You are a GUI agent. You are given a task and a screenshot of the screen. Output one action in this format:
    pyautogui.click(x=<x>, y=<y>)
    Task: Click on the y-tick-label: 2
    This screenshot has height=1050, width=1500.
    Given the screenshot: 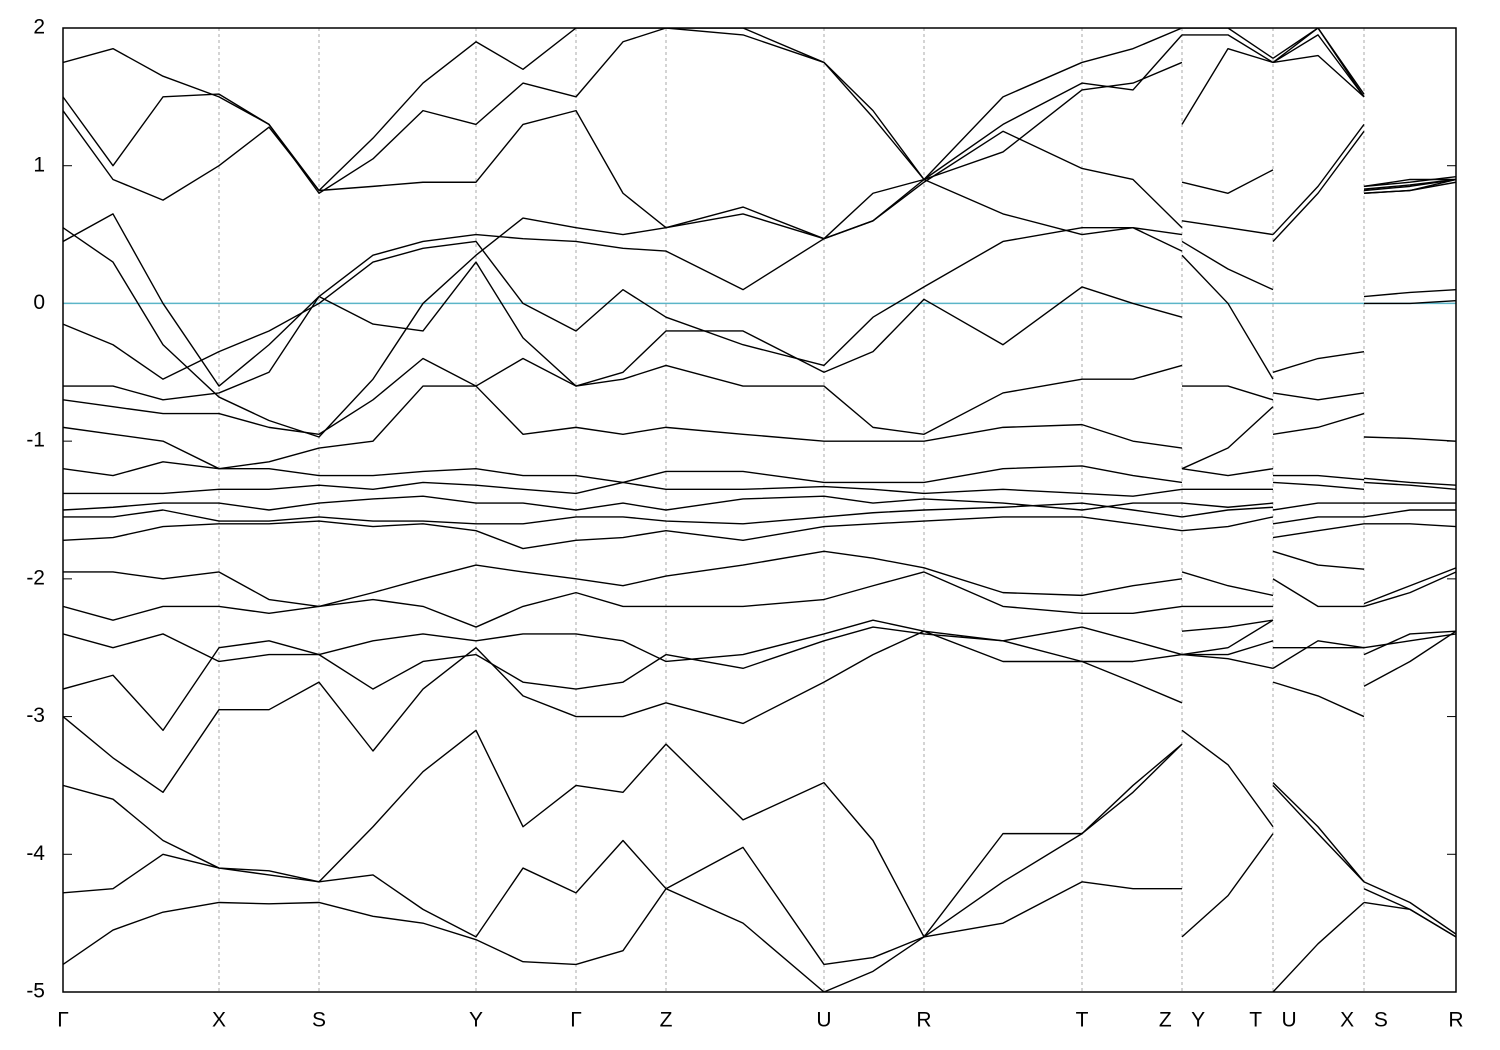 What is the action you would take?
    pyautogui.click(x=39, y=27)
    